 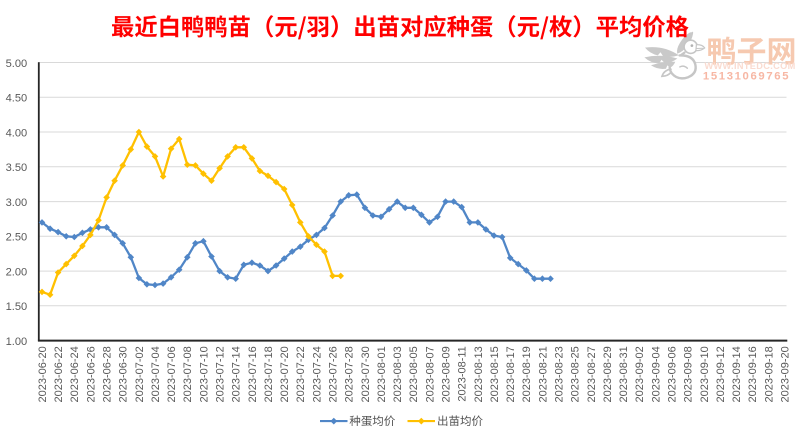 What do you see at coordinates (221, 374) in the screenshot?
I see `svg-text: 2023-07-12` at bounding box center [221, 374].